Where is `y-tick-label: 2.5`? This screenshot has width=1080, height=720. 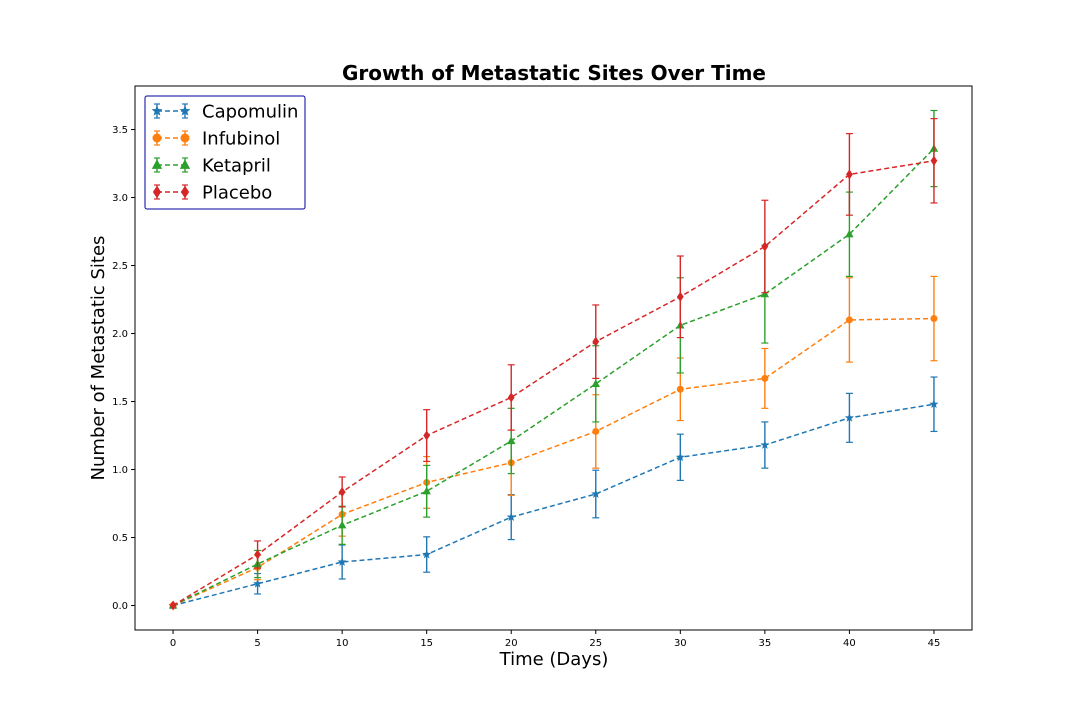
y-tick-label: 2.5 is located at coordinates (120, 266).